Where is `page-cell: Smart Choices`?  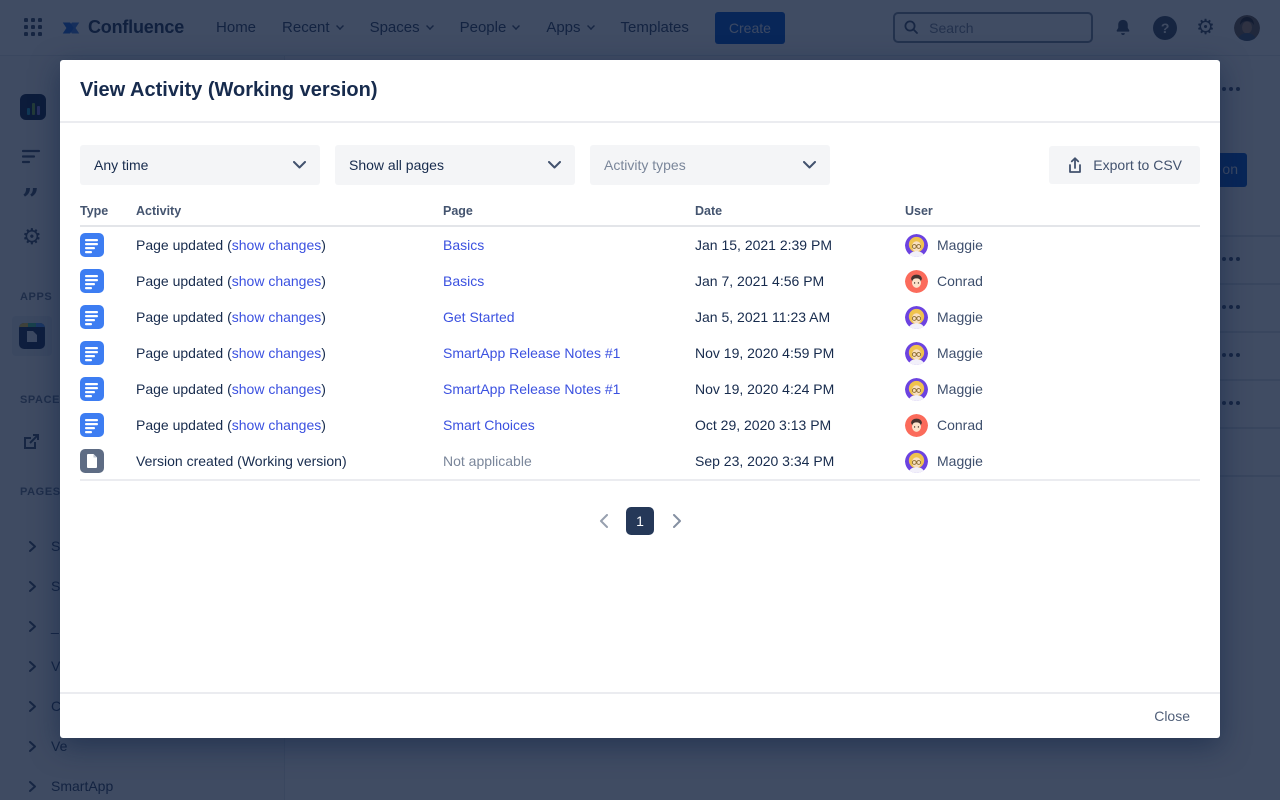
page-cell: Smart Choices is located at coordinates (569, 425).